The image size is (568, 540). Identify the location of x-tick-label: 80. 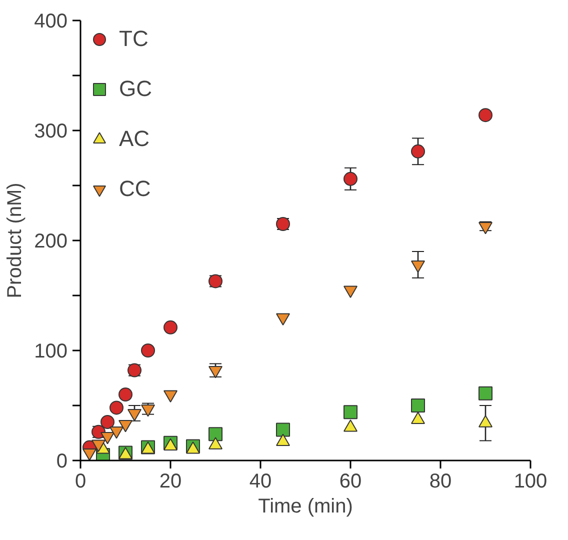
(440, 481).